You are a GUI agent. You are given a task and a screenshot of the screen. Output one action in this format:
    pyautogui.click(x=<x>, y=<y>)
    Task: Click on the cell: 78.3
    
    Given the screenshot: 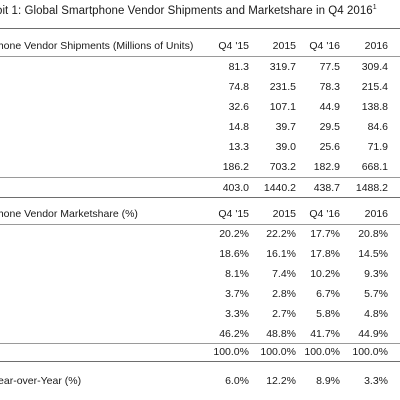 What is the action you would take?
    pyautogui.click(x=329, y=87)
    